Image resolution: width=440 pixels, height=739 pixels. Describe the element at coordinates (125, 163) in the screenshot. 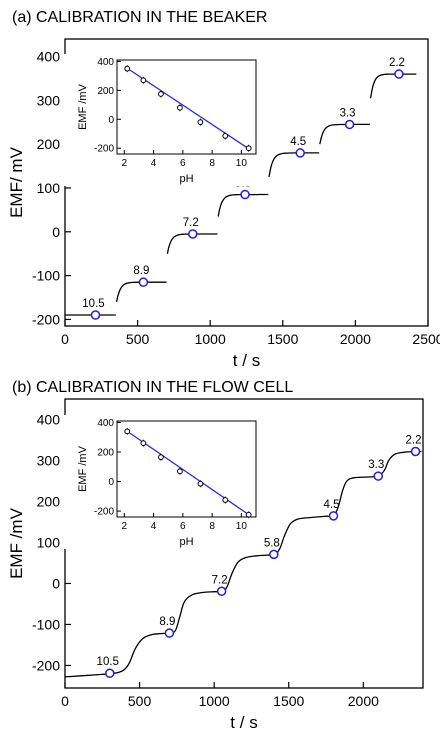

I see `inset-x-tick-label: 2` at that location.